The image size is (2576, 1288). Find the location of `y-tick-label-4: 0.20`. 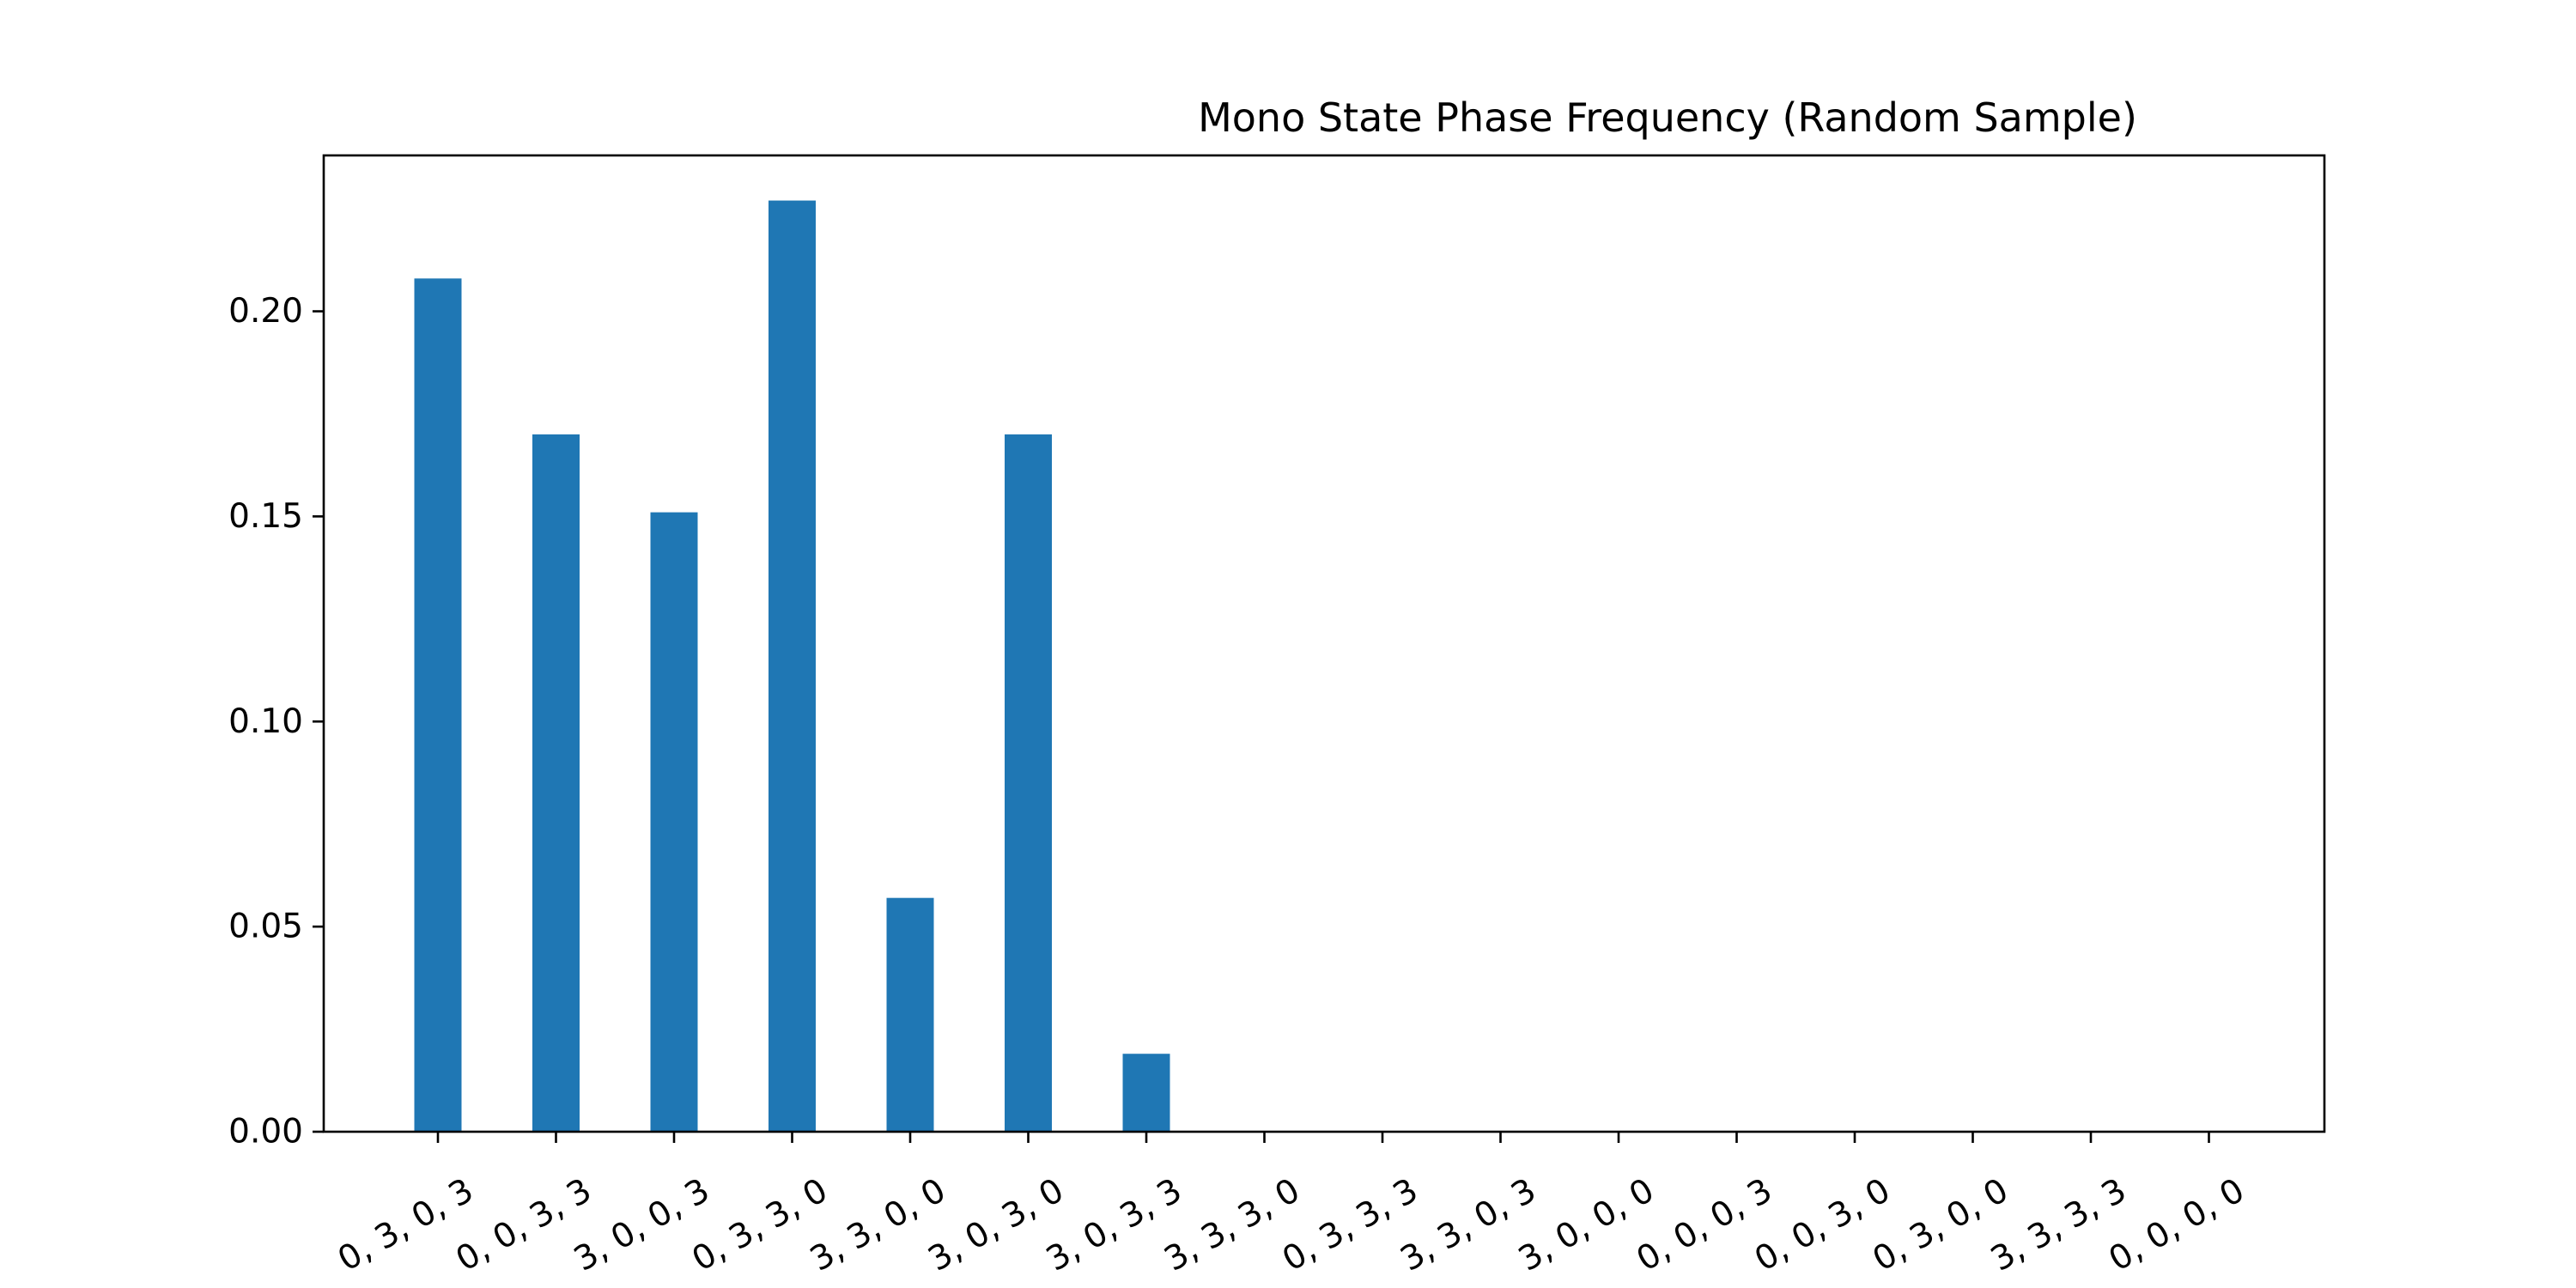

y-tick-label-4: 0.20 is located at coordinates (265, 312).